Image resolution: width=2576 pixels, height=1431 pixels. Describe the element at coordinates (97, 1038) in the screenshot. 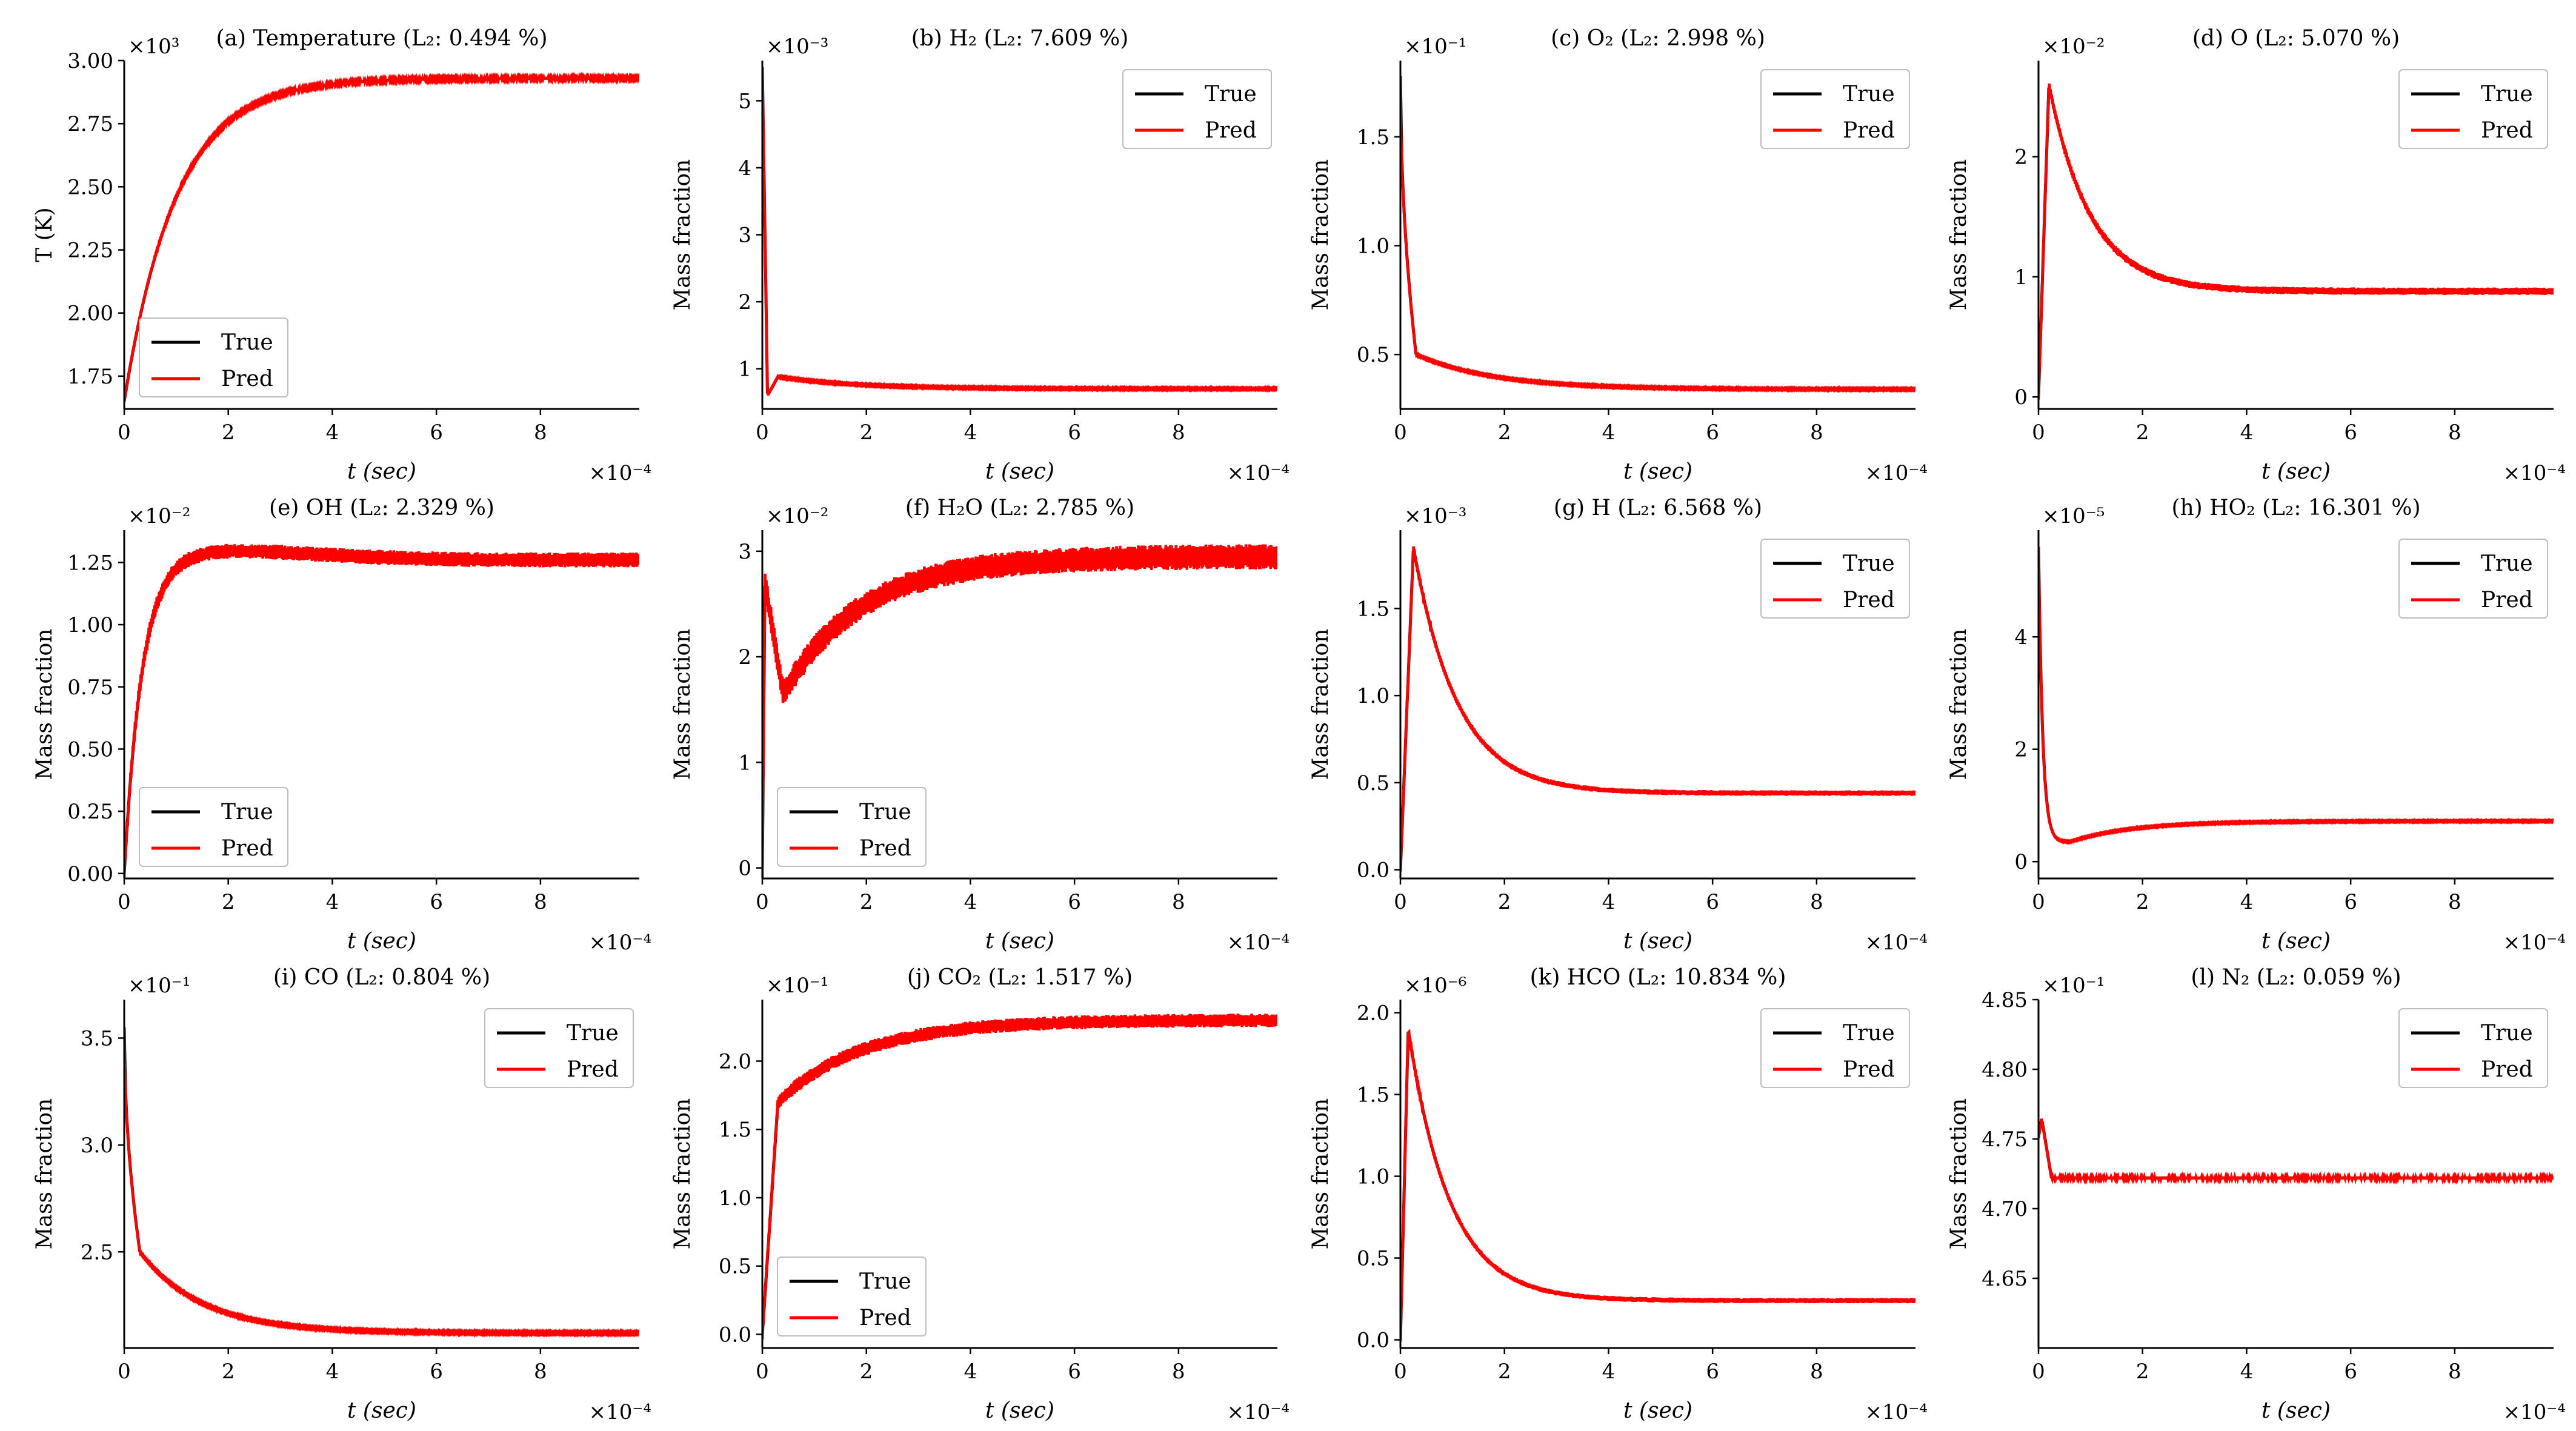

I see `y-tick-label: 3.5` at that location.